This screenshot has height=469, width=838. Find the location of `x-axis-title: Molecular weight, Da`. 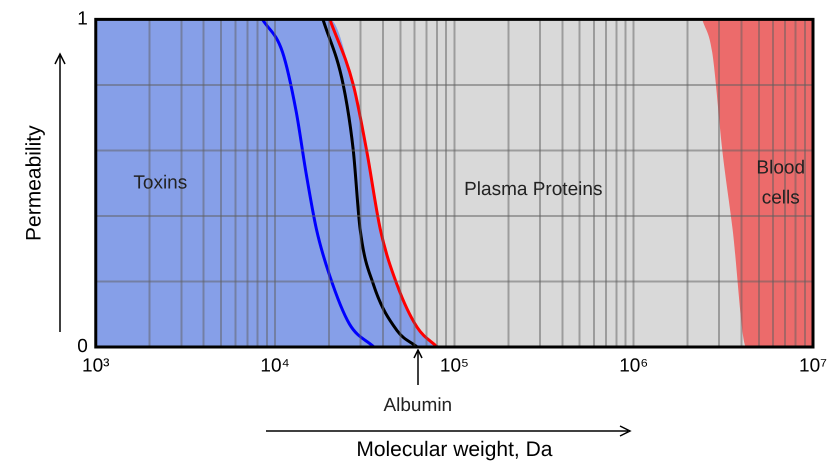

x-axis-title: Molecular weight, Da is located at coordinates (454, 450).